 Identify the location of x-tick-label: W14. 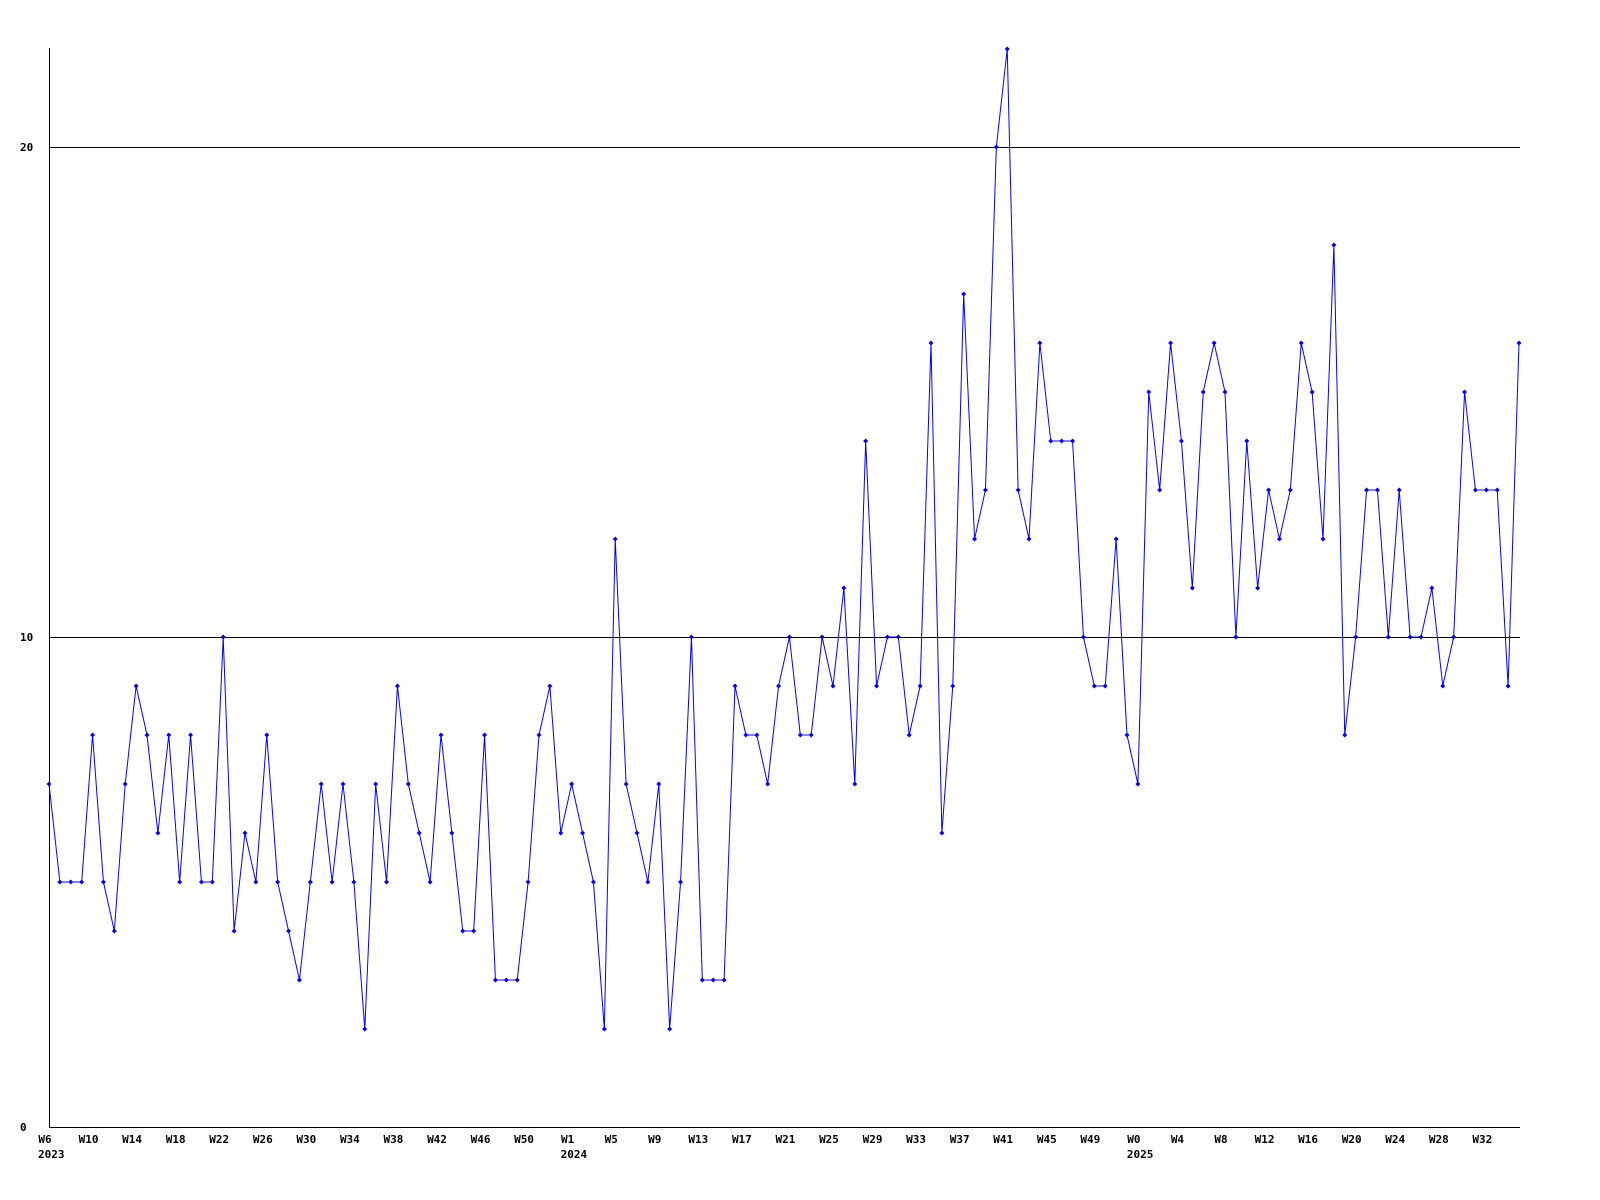
(132, 1139).